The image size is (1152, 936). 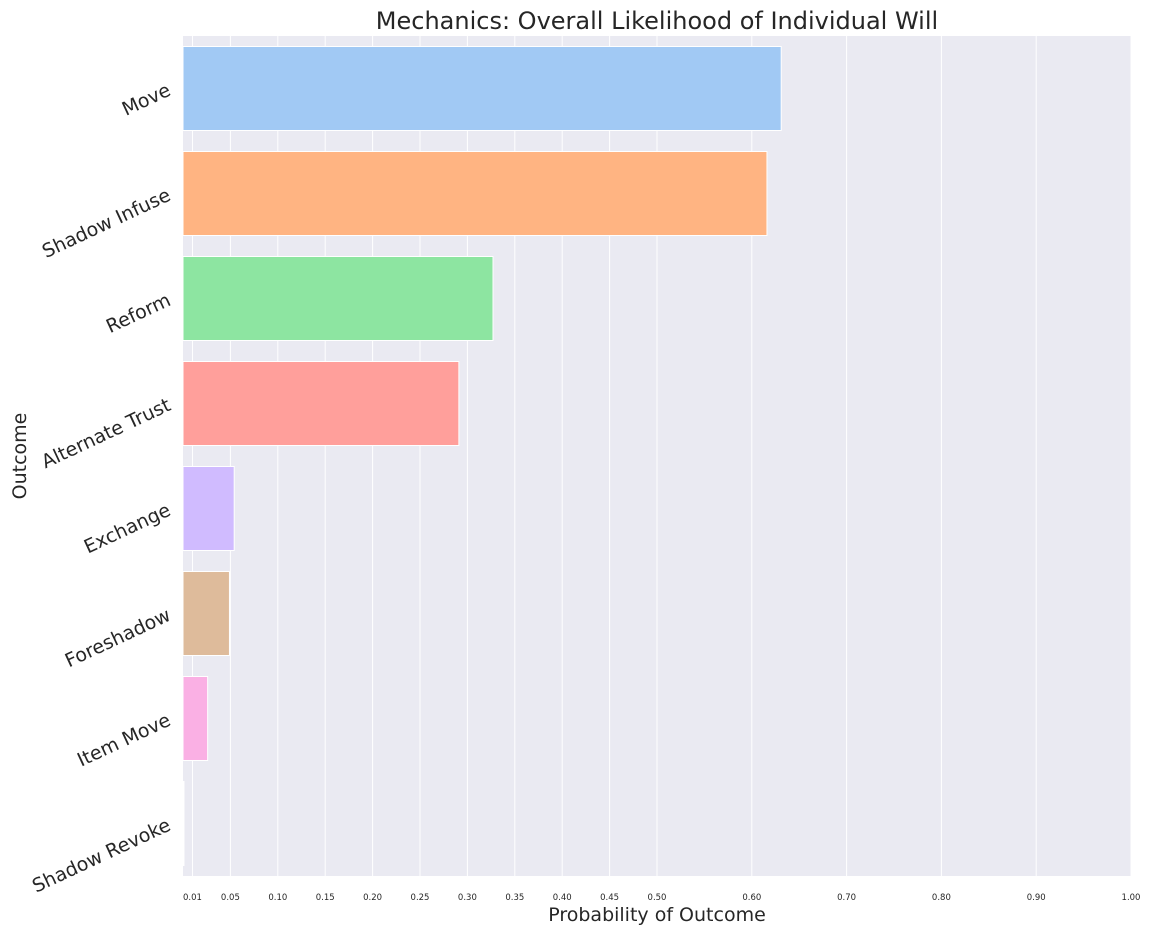 What do you see at coordinates (372, 898) in the screenshot?
I see `x-tick-label: 0.20` at bounding box center [372, 898].